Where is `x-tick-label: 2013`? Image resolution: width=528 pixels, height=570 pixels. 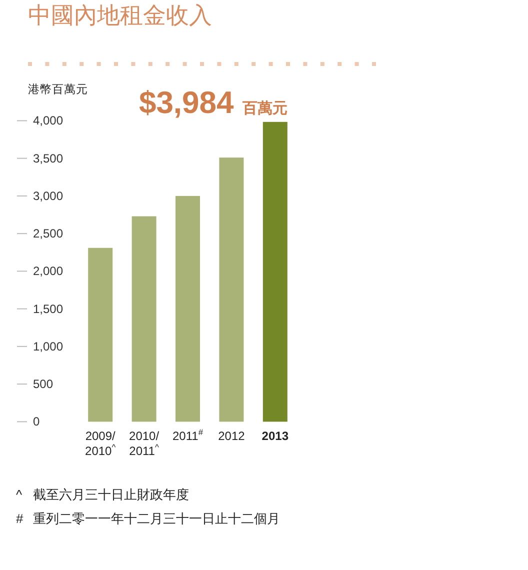
x-tick-label: 2013 is located at coordinates (275, 436).